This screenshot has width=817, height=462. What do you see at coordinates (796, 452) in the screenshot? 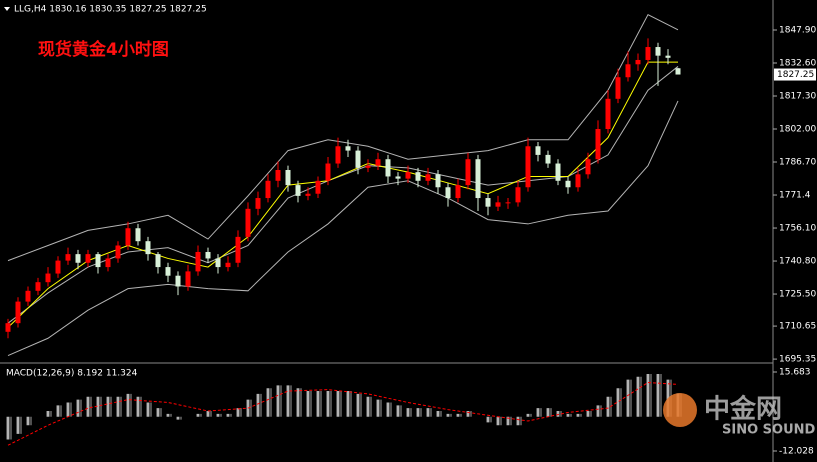
I see `y-tick-label: -12.028` at bounding box center [796, 452].